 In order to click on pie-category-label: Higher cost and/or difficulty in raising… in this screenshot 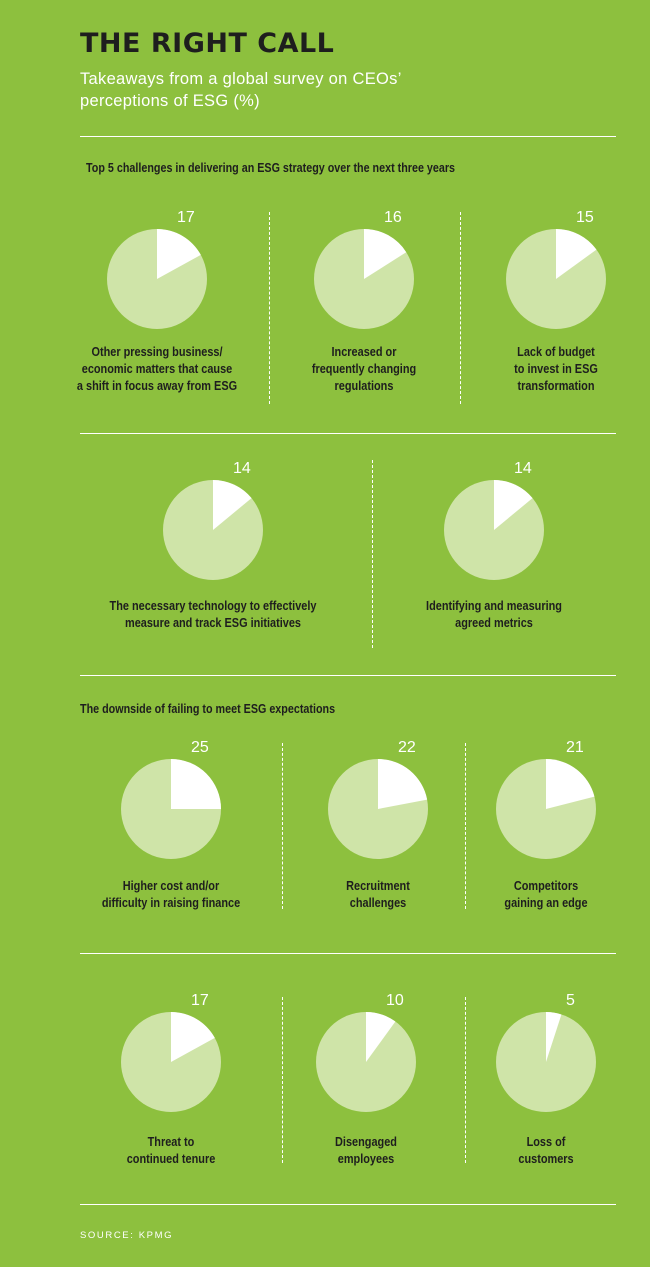, I will do `click(171, 894)`.